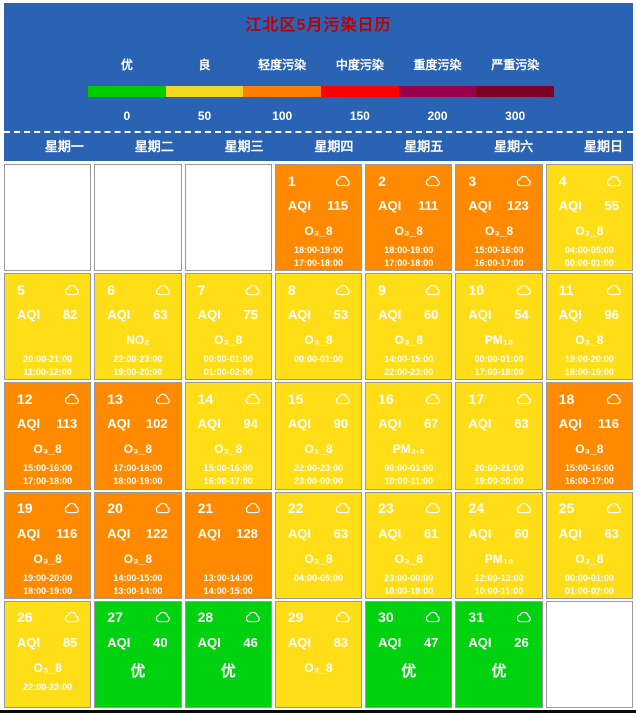  Describe the element at coordinates (318, 545) in the screenshot. I see `day-cell-22: 22 AQI 63 O₃_8 04:00-05:00` at that location.